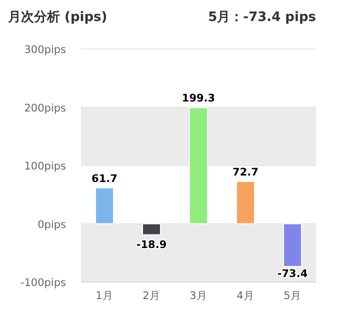  What do you see at coordinates (105, 178) in the screenshot?
I see `data-label: 61.7` at bounding box center [105, 178].